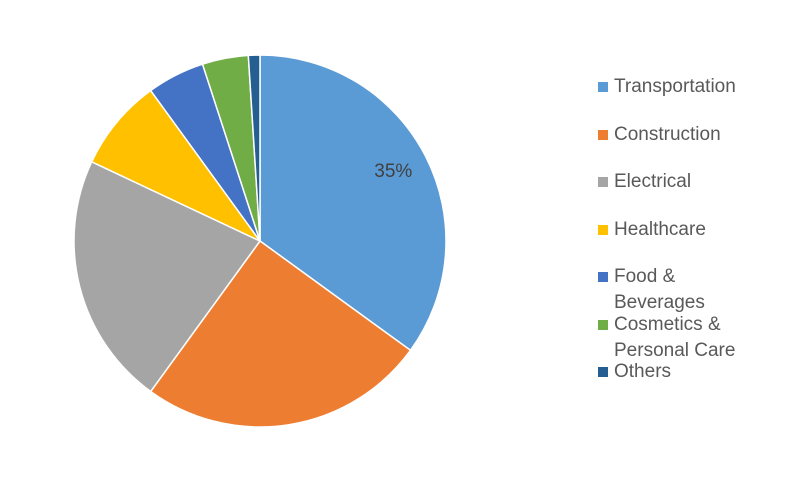 The image size is (800, 482). What do you see at coordinates (643, 371) in the screenshot?
I see `legend-label: Others` at bounding box center [643, 371].